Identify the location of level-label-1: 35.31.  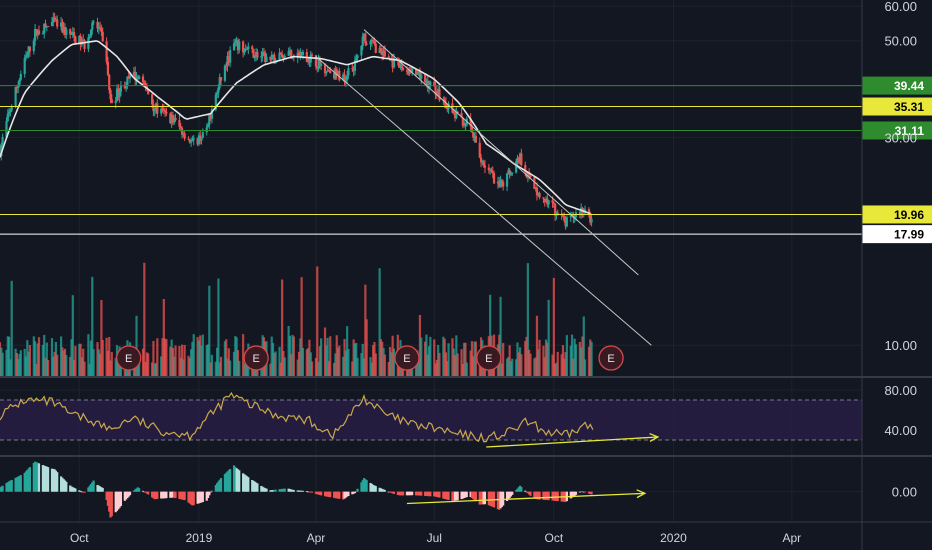
(909, 107).